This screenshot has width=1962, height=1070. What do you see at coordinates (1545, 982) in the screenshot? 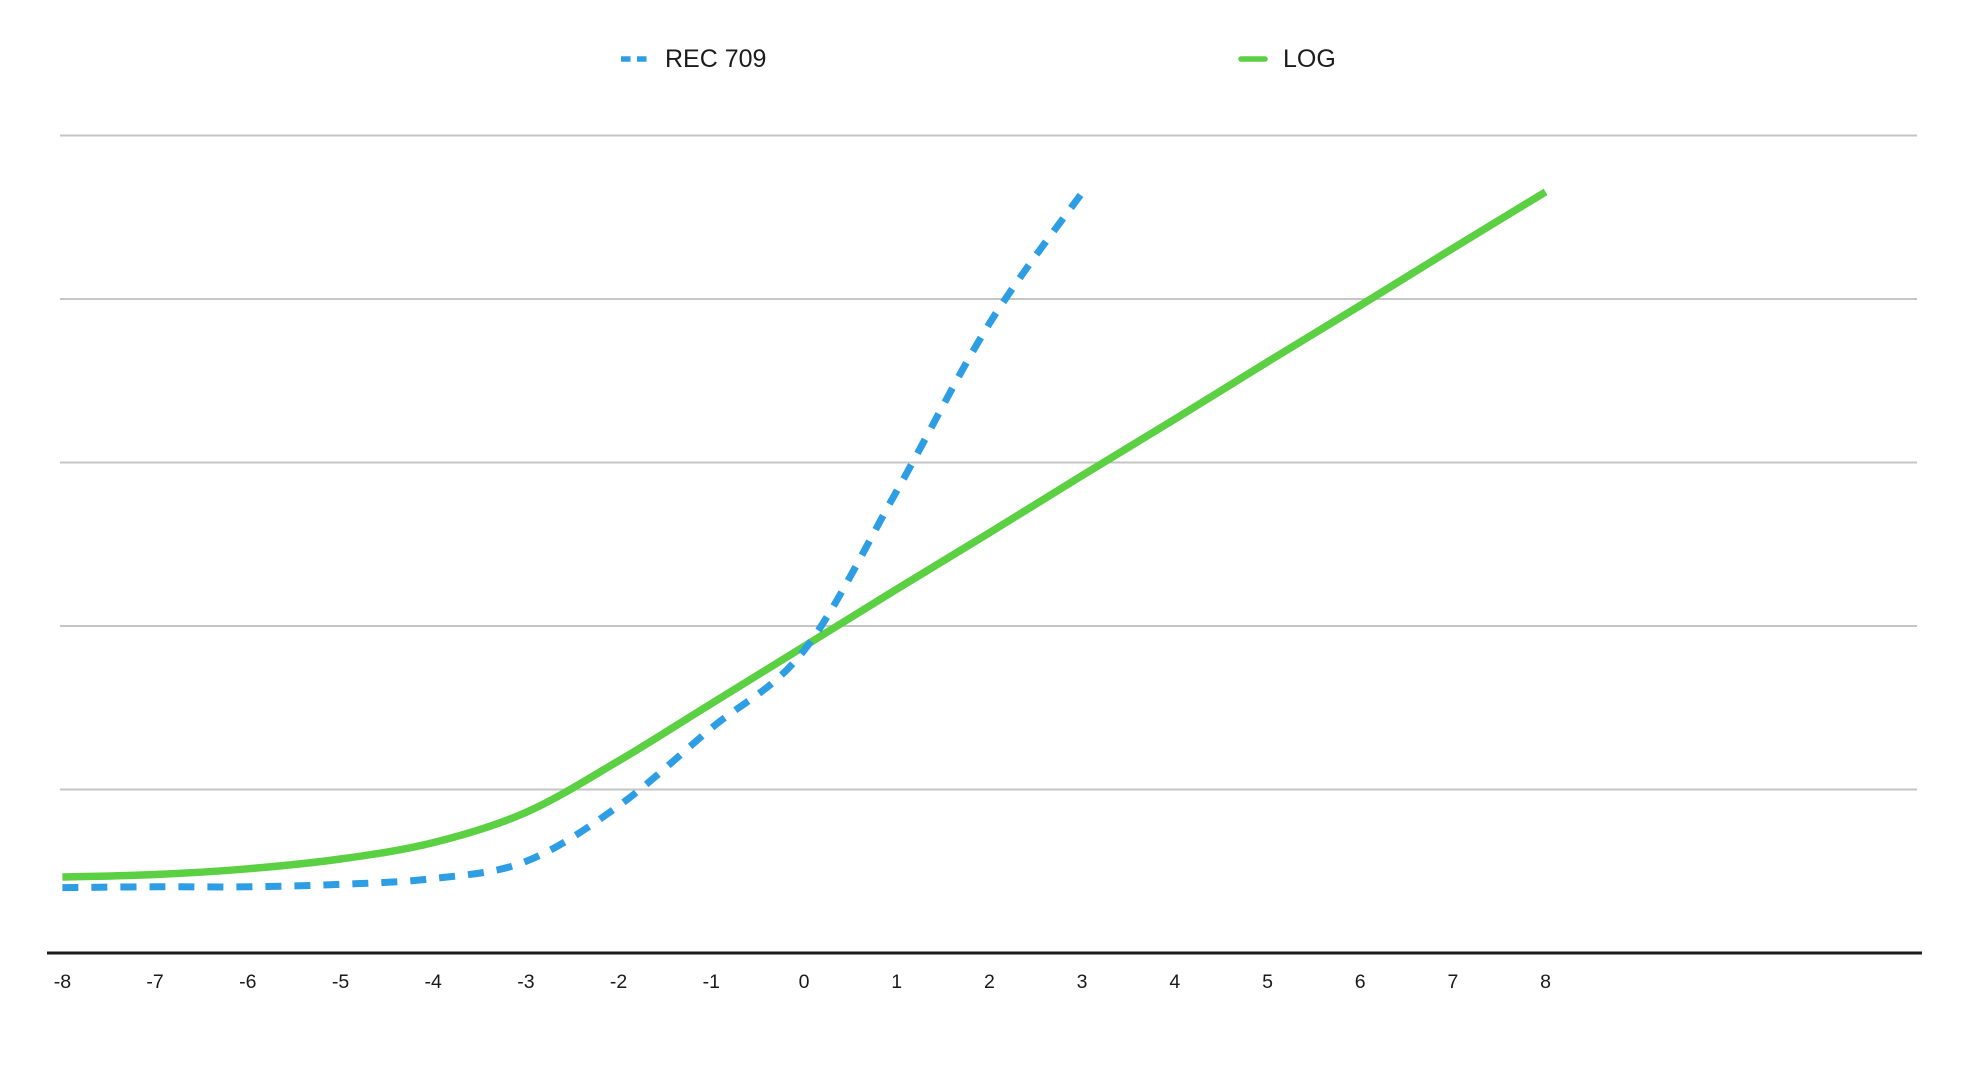
I see `x-tick-label: 8` at bounding box center [1545, 982].